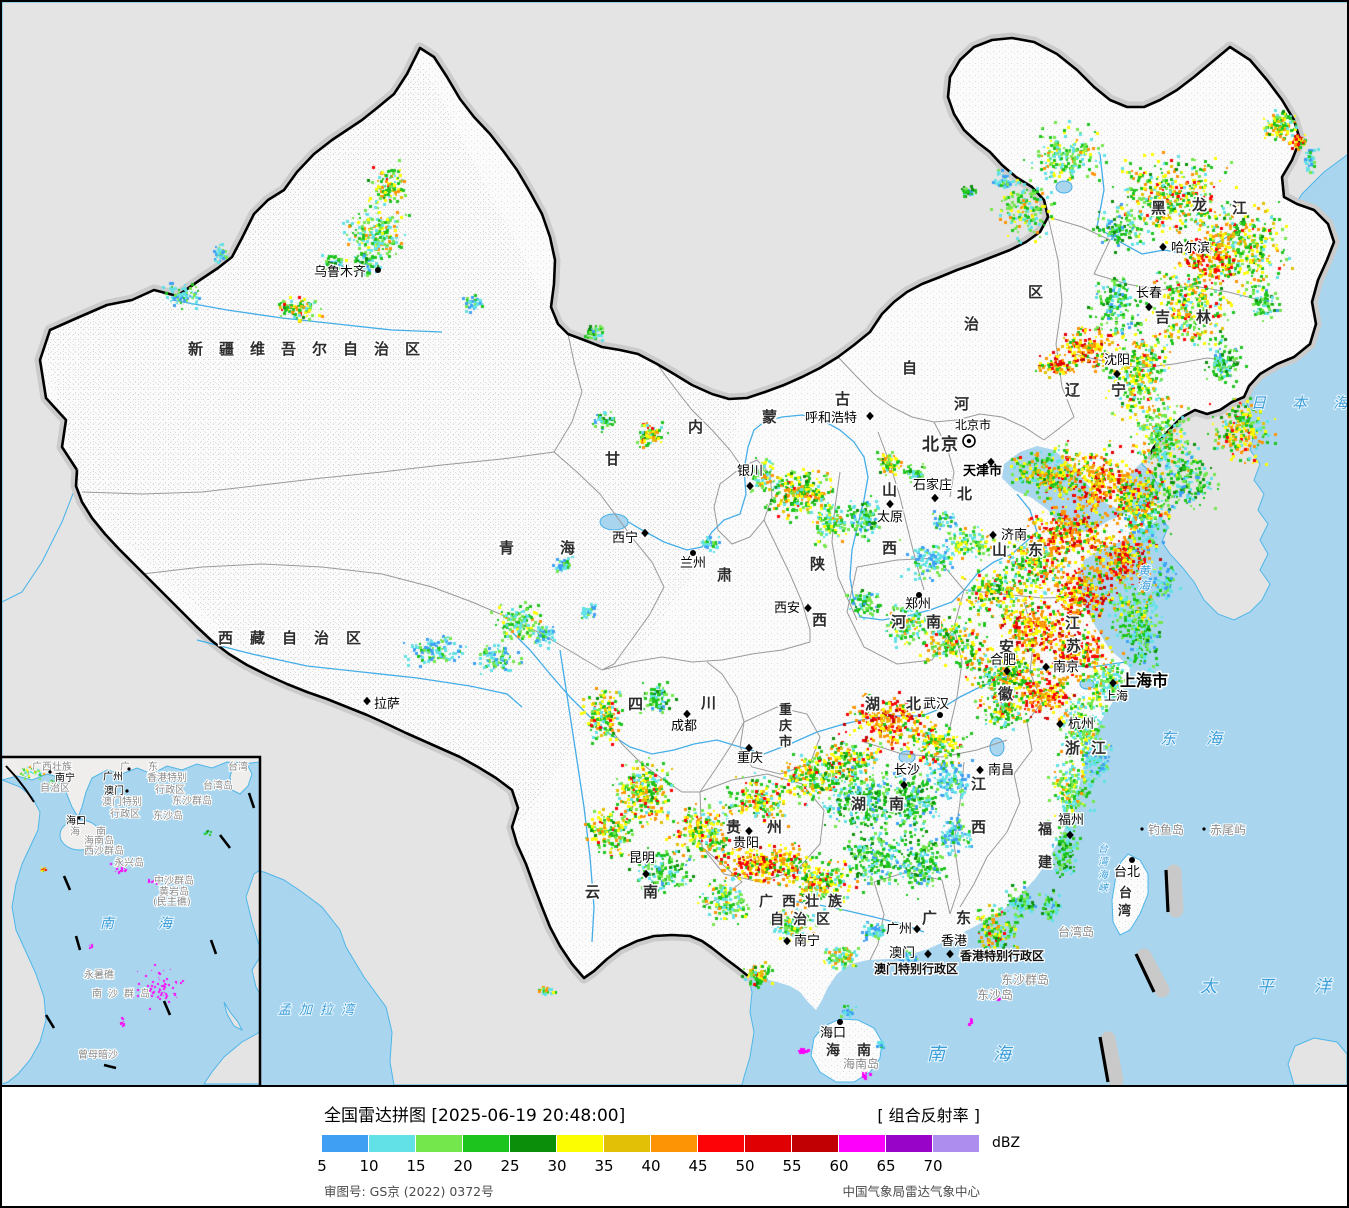 The image size is (1349, 1208). What do you see at coordinates (99, 840) in the screenshot?
I see `inset-label: 海南岛` at bounding box center [99, 840].